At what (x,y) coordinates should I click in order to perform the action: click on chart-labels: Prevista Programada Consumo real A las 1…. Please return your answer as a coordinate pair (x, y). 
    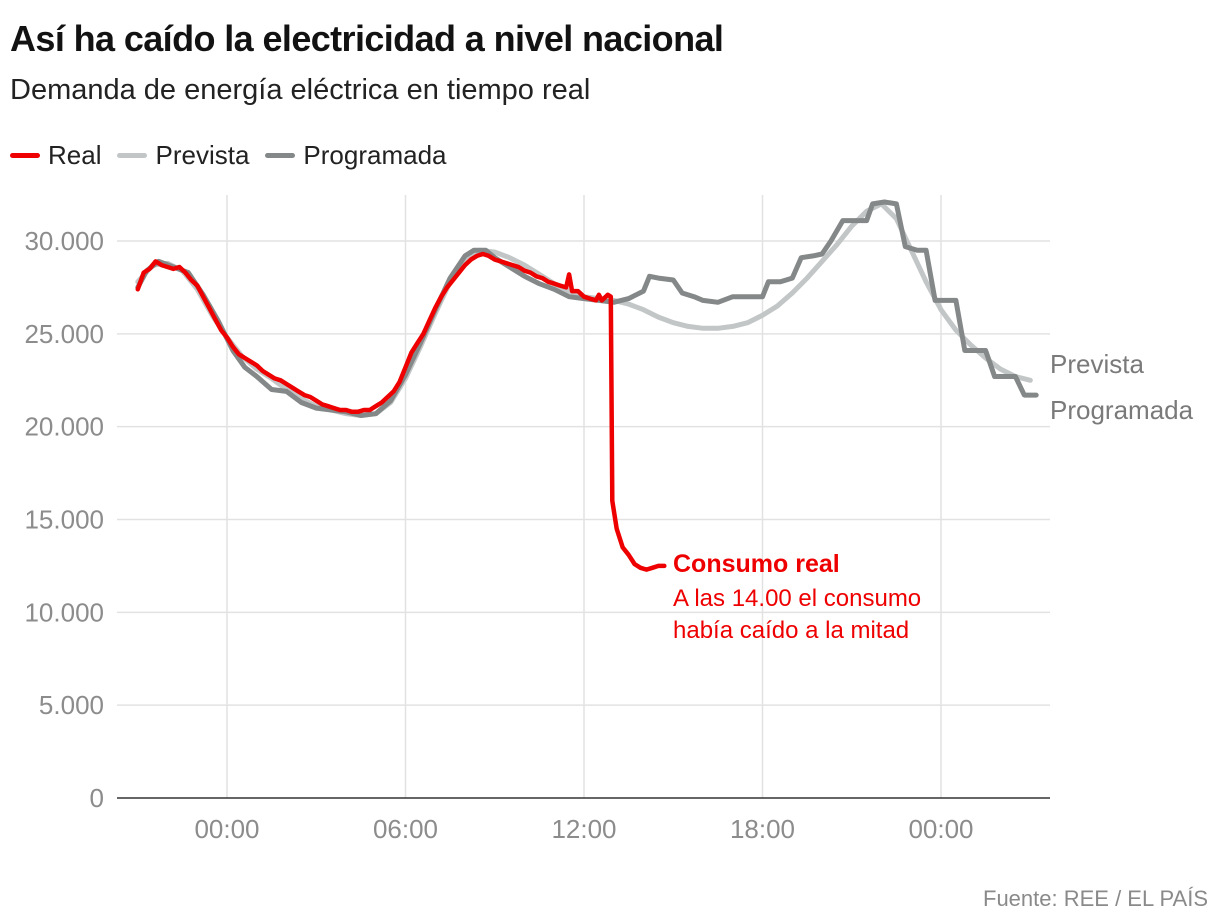
    Looking at the image, I should click on (933, 496).